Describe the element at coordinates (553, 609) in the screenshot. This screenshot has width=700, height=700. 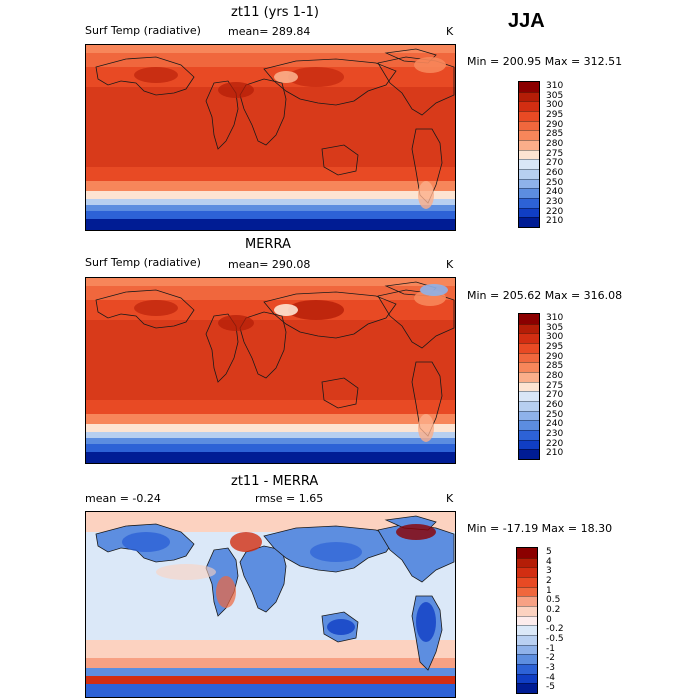
I see `colorbar-tick-label: 0.2` at that location.